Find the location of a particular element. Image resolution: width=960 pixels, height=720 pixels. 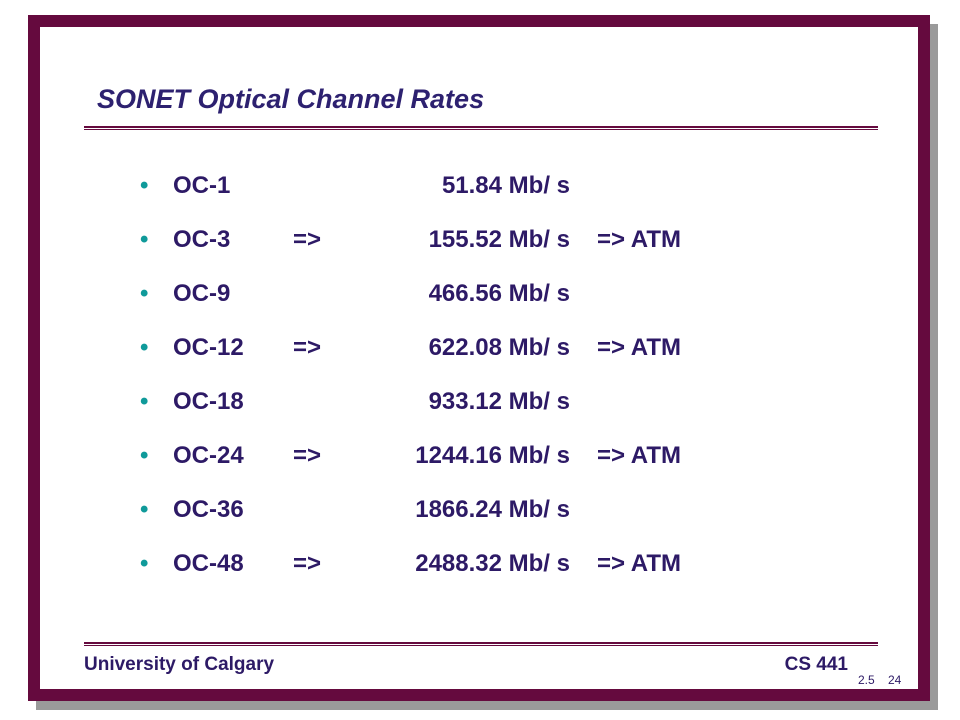

row-rate: 622.08 Mb/ s is located at coordinates (499, 347).